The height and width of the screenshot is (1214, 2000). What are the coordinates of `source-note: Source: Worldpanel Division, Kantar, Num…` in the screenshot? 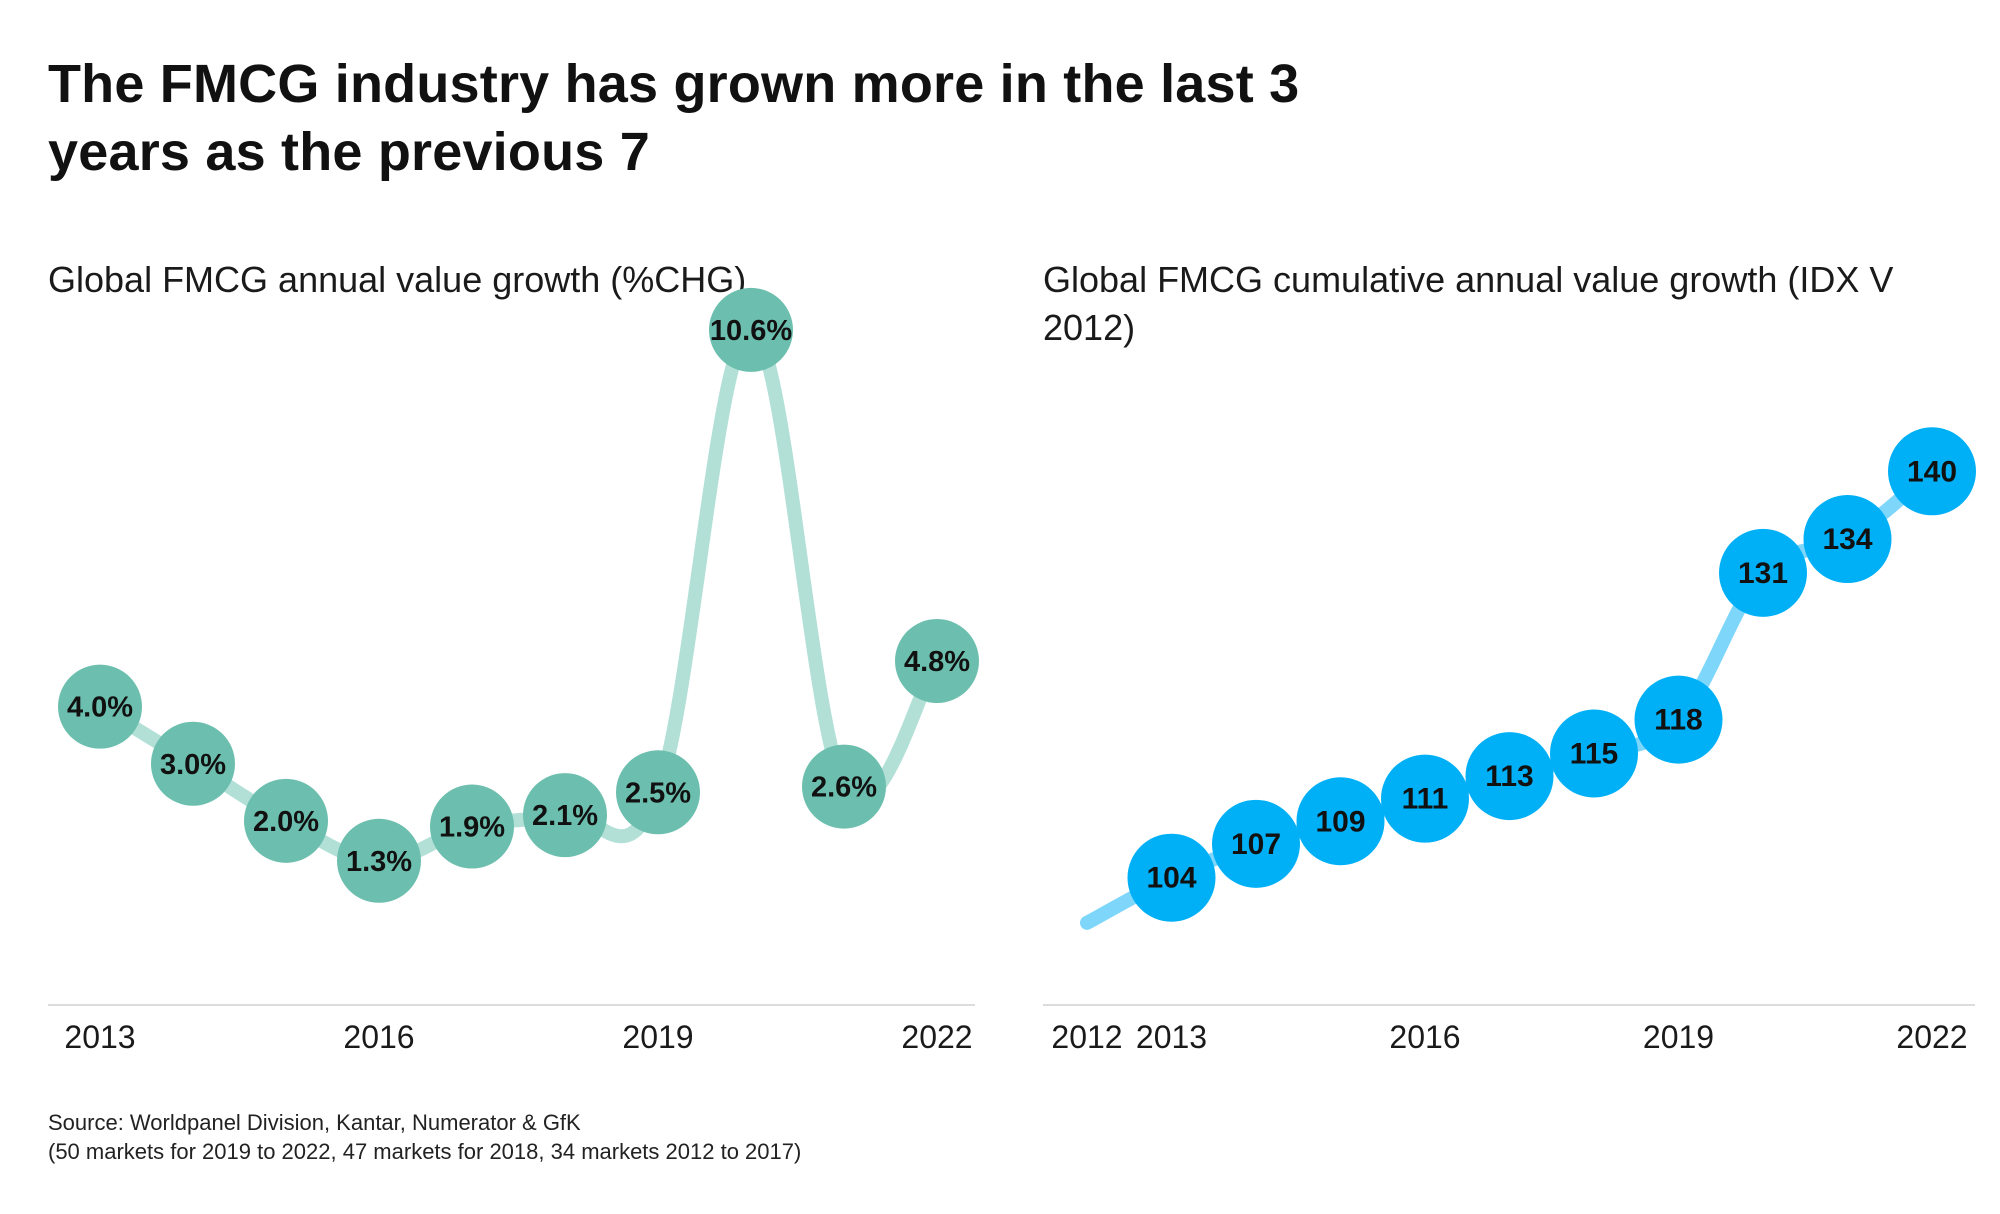 It's located at (424, 1137).